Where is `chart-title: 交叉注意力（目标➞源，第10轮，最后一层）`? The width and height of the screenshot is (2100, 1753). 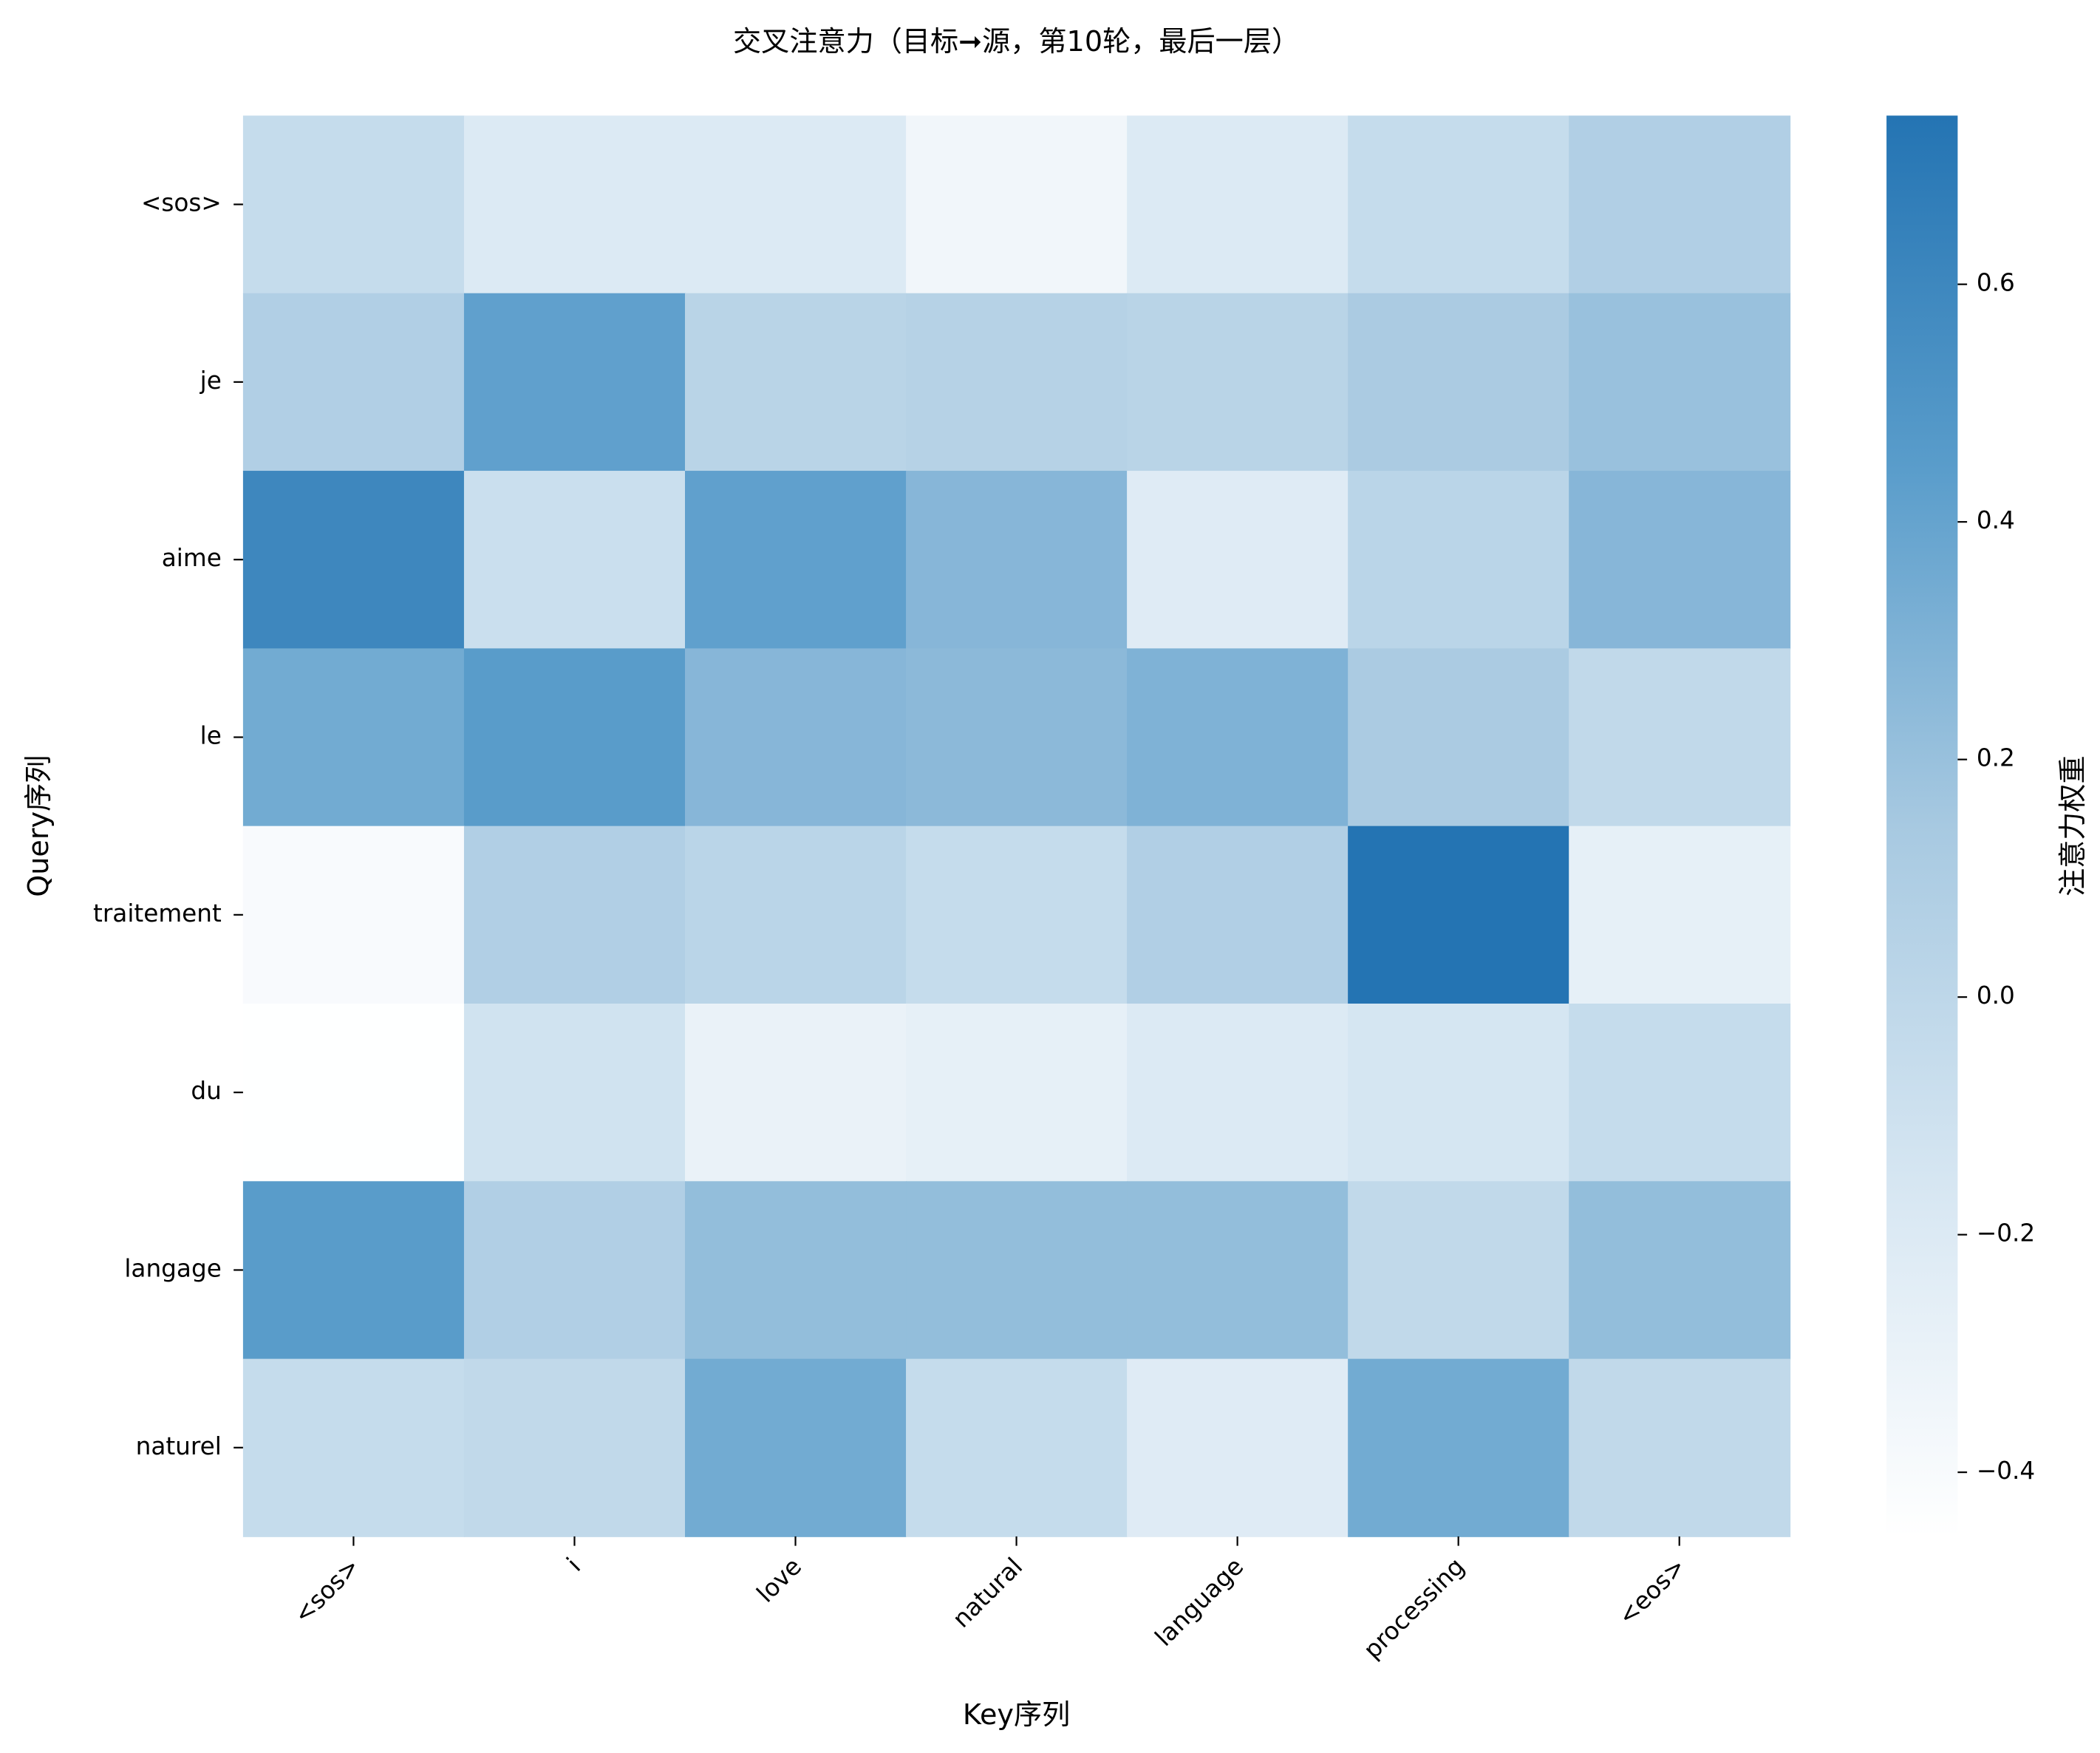
chart-title: 交叉注意力（目标➞源，第10轮，最后一层） is located at coordinates (1016, 41).